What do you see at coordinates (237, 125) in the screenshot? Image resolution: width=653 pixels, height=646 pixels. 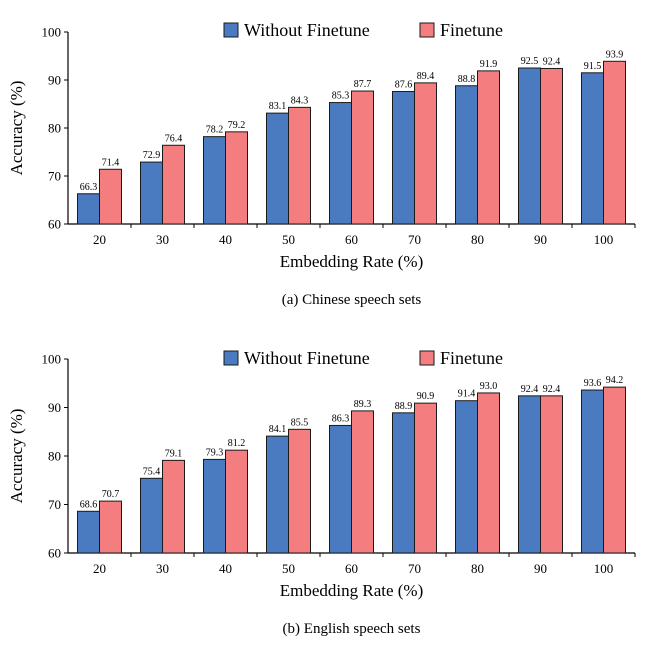 I see `chart-a-data-label-finetune: 79.2` at bounding box center [237, 125].